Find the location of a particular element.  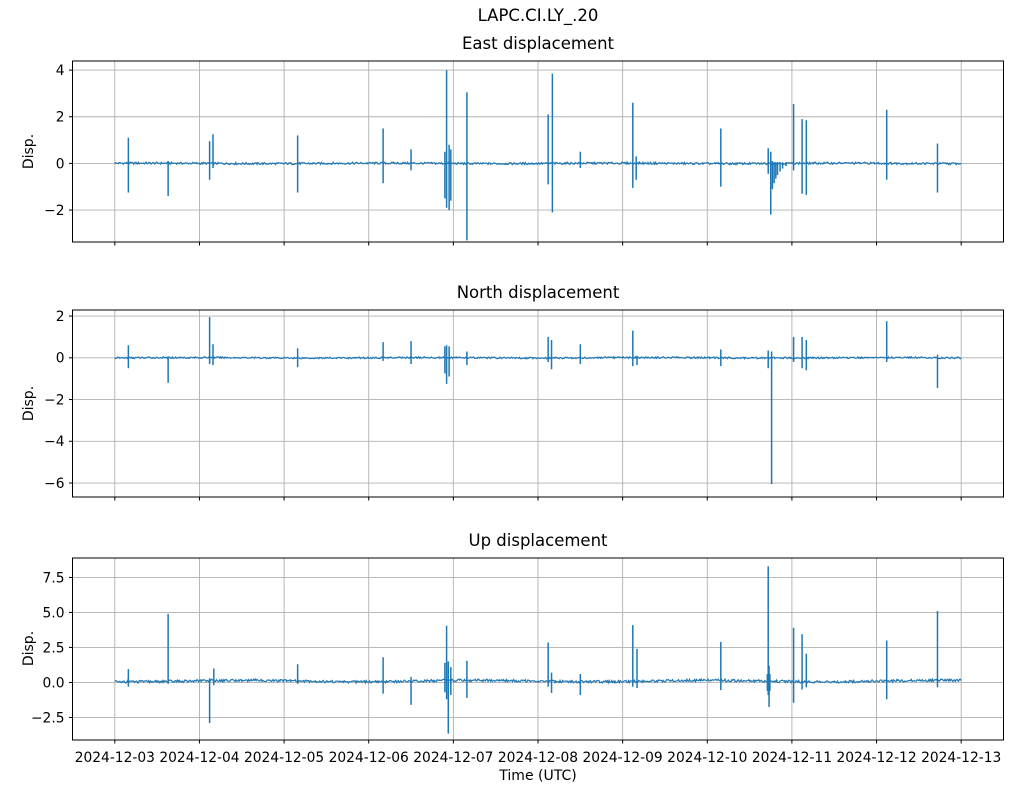

svg-text: 2024-12-03 is located at coordinates (115, 758).